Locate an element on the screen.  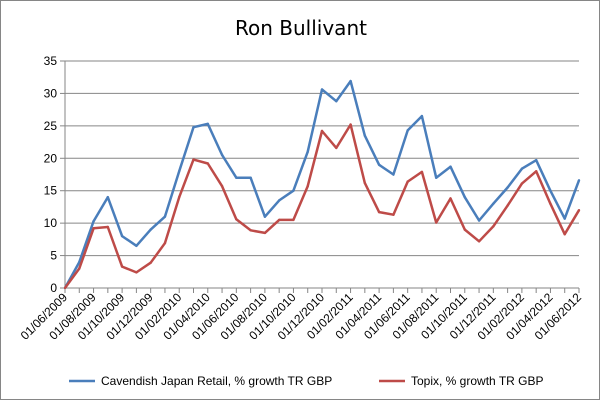
legend-label-2: Topix, % growth TR GBP is located at coordinates (477, 381).